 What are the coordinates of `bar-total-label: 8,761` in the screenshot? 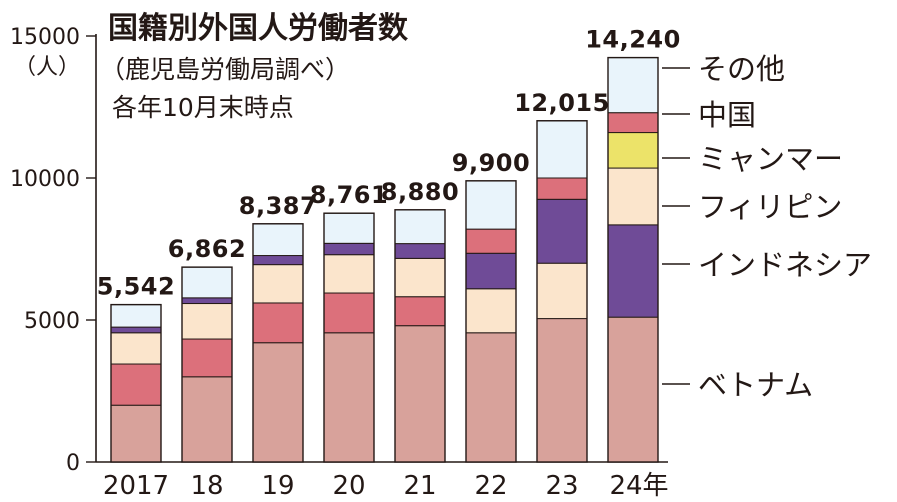 It's located at (349, 195).